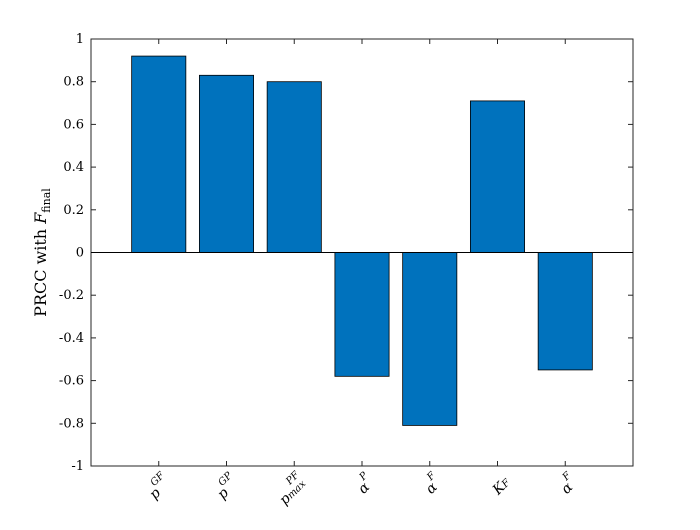 This screenshot has width=700, height=530. I want to click on y-tick-label: -0.8, so click(71, 423).